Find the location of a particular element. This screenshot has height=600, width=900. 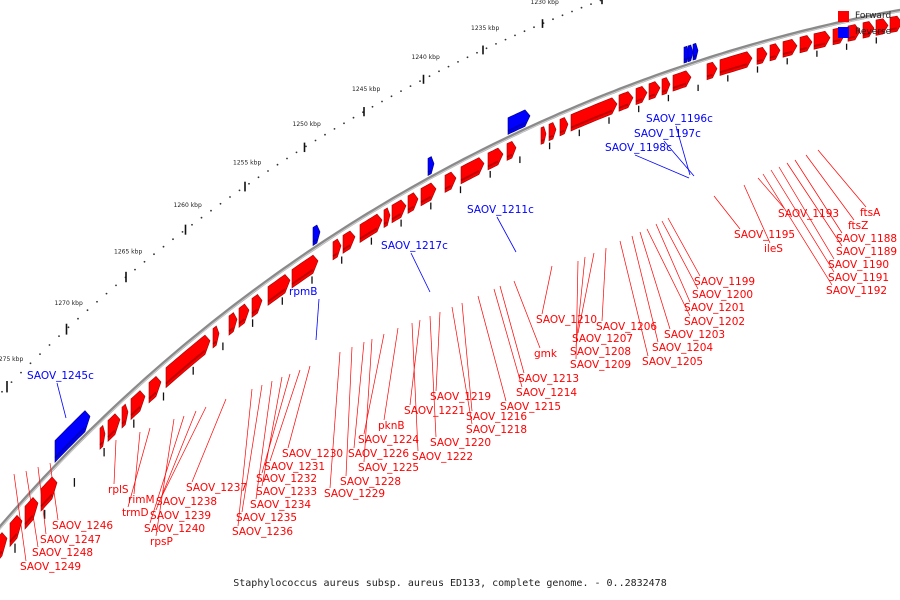

forward-gene-label: SAOV_1215 is located at coordinates (530, 407).